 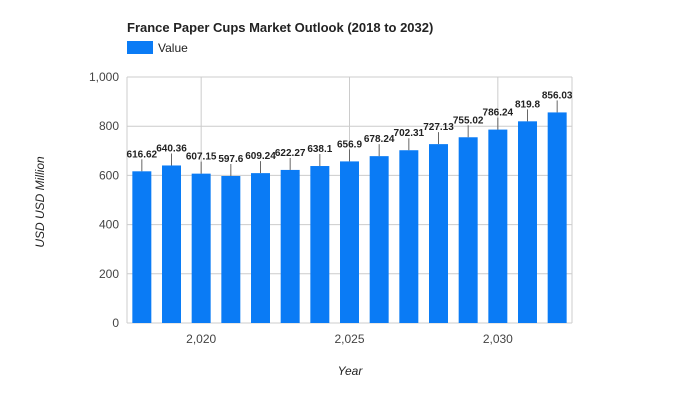 I want to click on data-label: 727.13, so click(x=438, y=127).